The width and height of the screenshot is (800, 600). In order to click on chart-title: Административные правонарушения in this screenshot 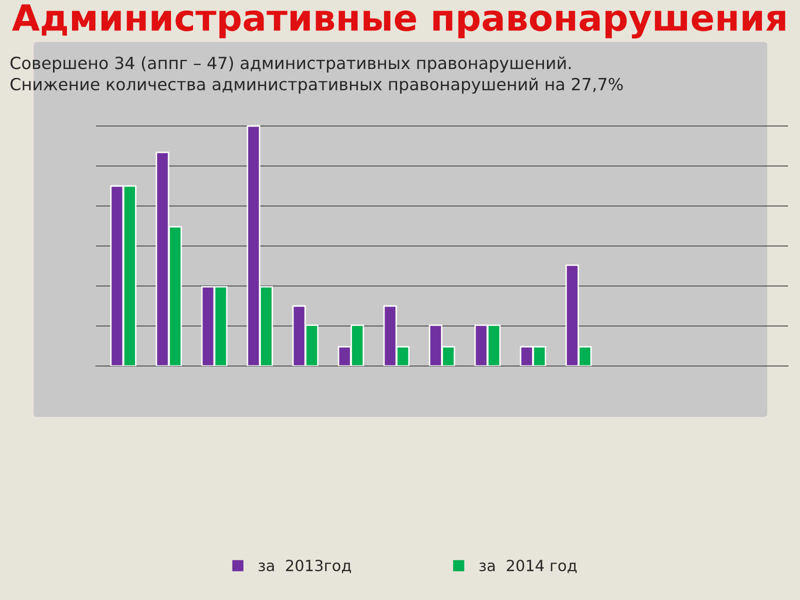, I will do `click(399, 21)`.